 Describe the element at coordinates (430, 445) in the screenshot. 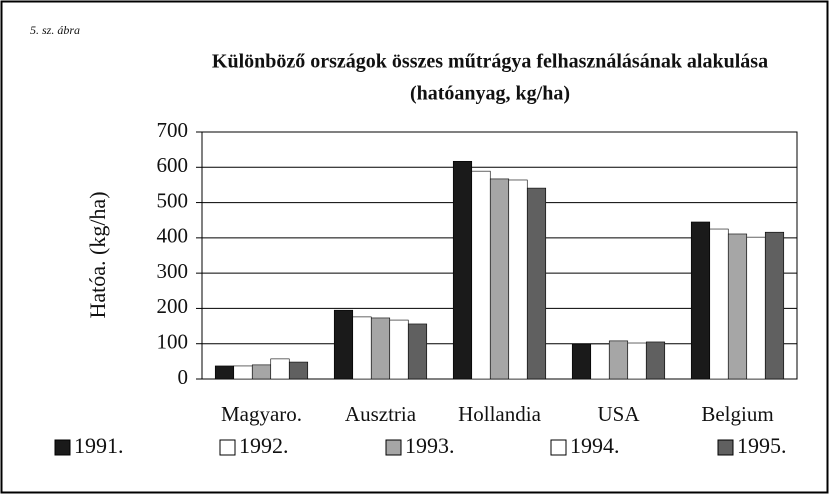

I see `legend-label: 1993.` at that location.